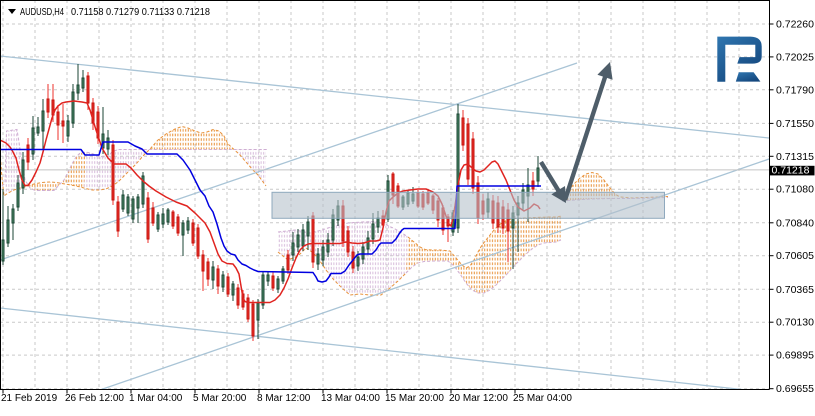 This screenshot has height=416, width=815. I want to click on svg-text: 26 Feb 12:00, so click(94, 398).